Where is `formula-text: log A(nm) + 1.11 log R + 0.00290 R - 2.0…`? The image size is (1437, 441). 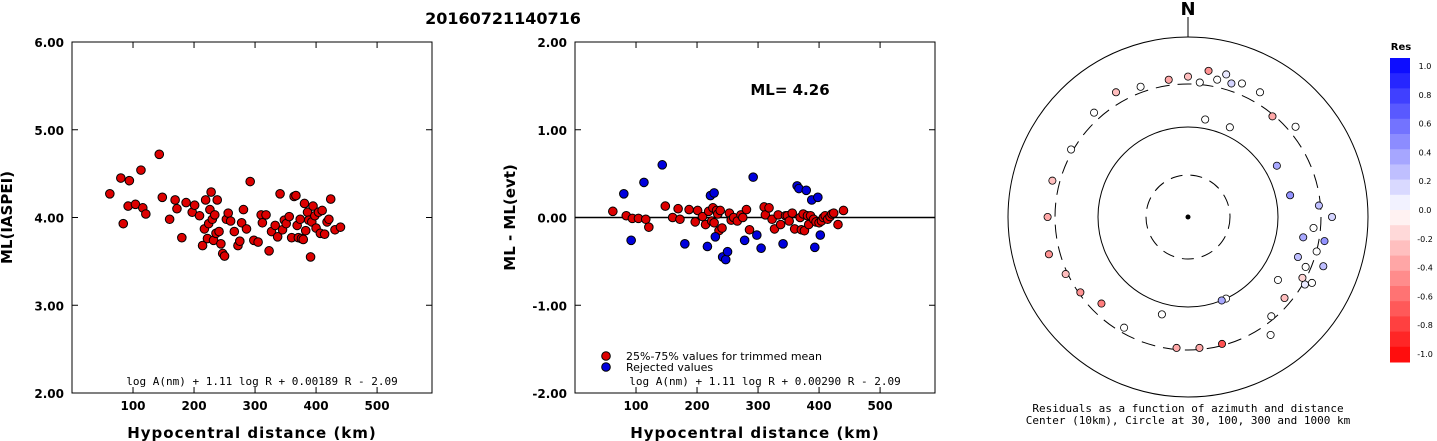
formula-text: log A(nm) + 1.11 log R + 0.00290 R - 2.0… is located at coordinates (765, 381).